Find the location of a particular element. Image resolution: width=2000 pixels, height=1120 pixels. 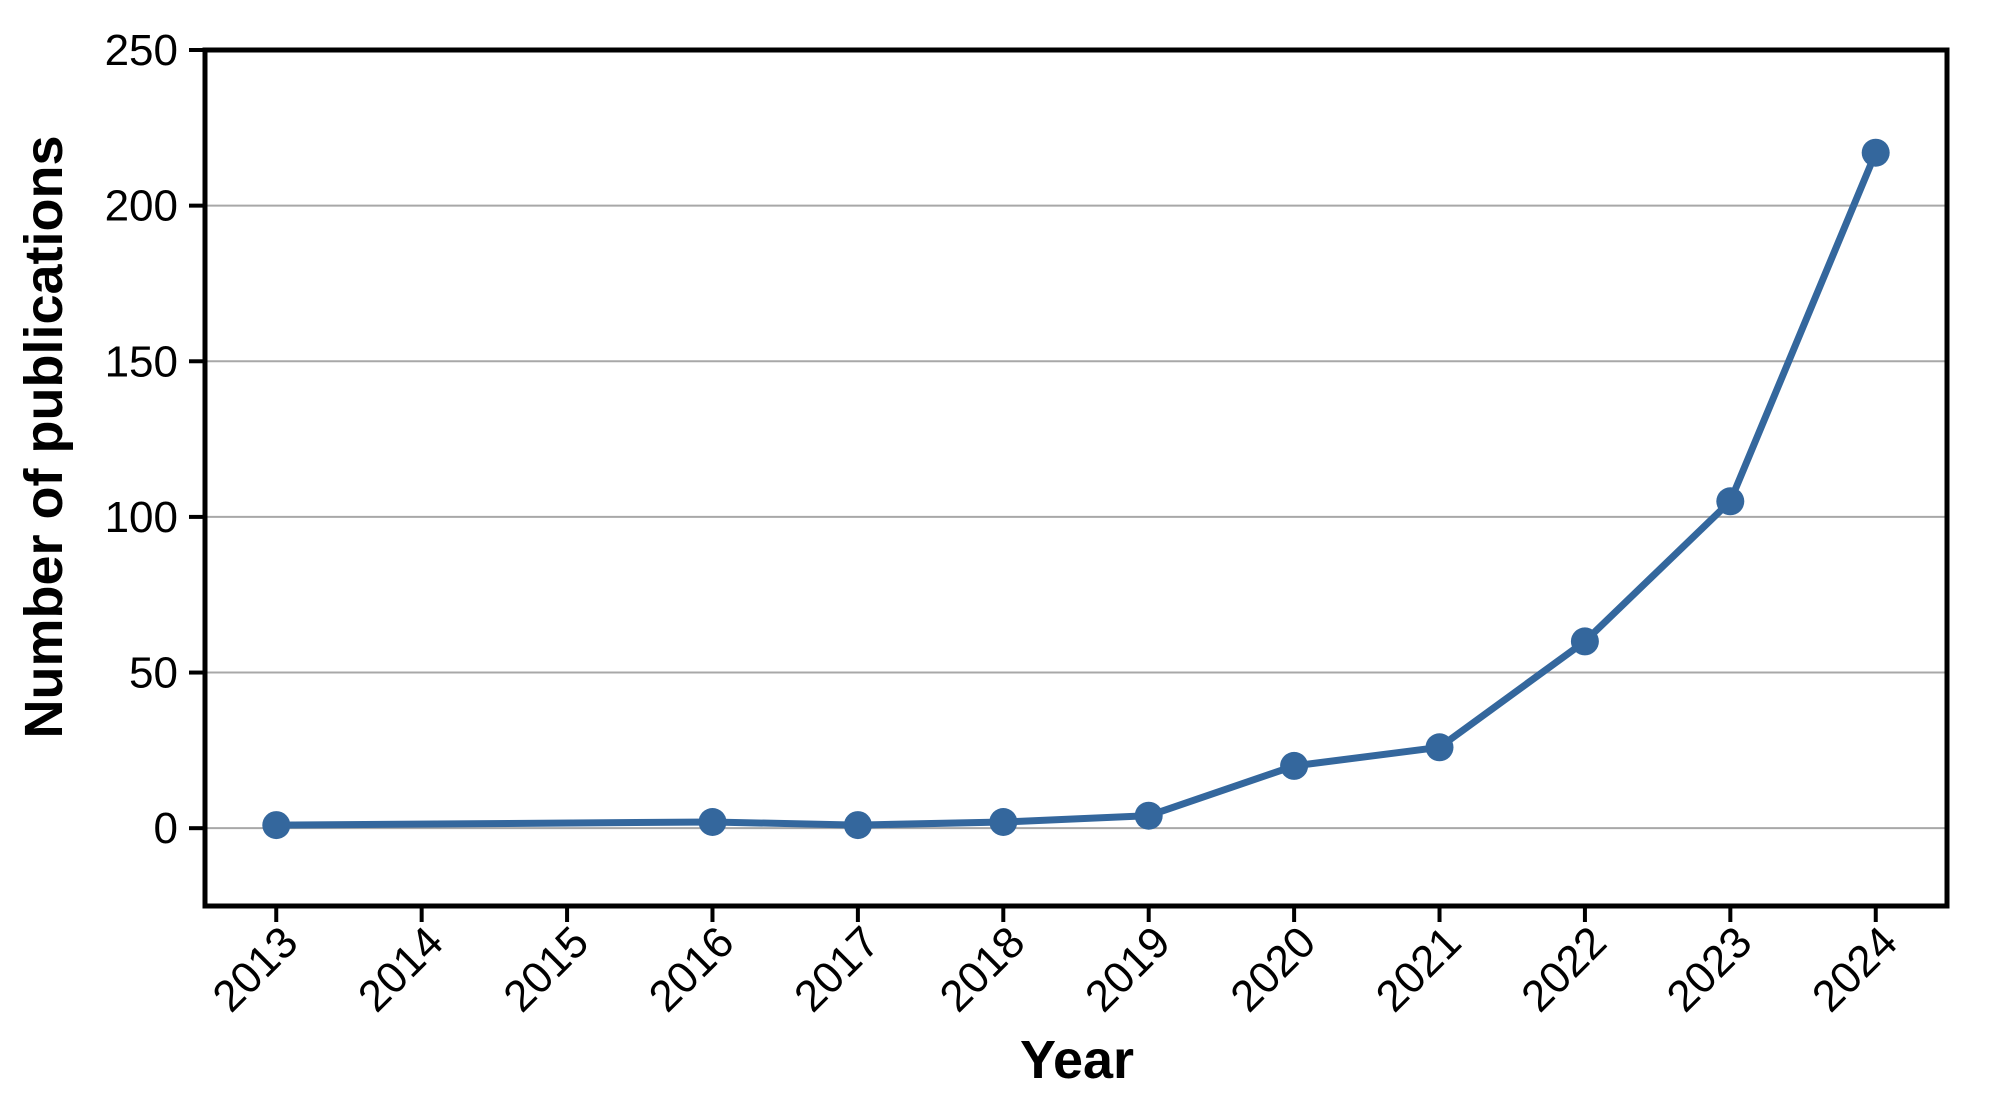

x-tick-label: 2022 is located at coordinates (1564, 969).